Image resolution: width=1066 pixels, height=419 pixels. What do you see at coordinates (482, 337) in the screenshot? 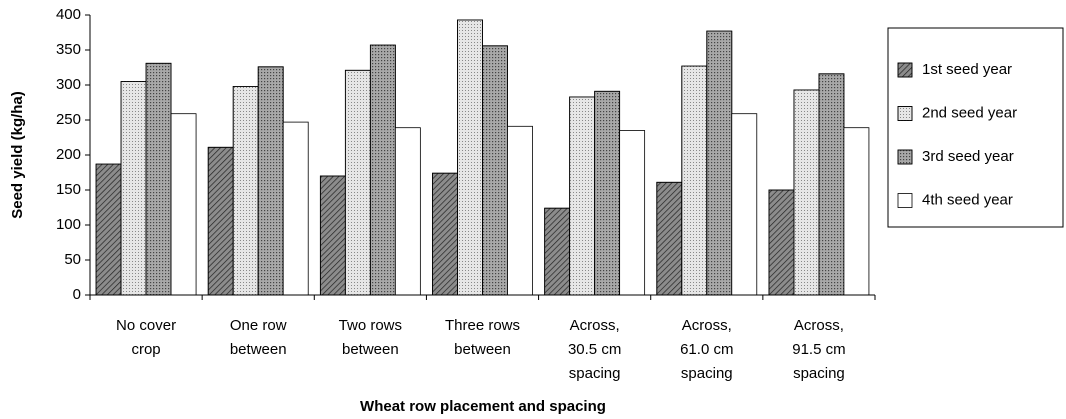
I see `x-tick-label: Three rows between` at bounding box center [482, 337].